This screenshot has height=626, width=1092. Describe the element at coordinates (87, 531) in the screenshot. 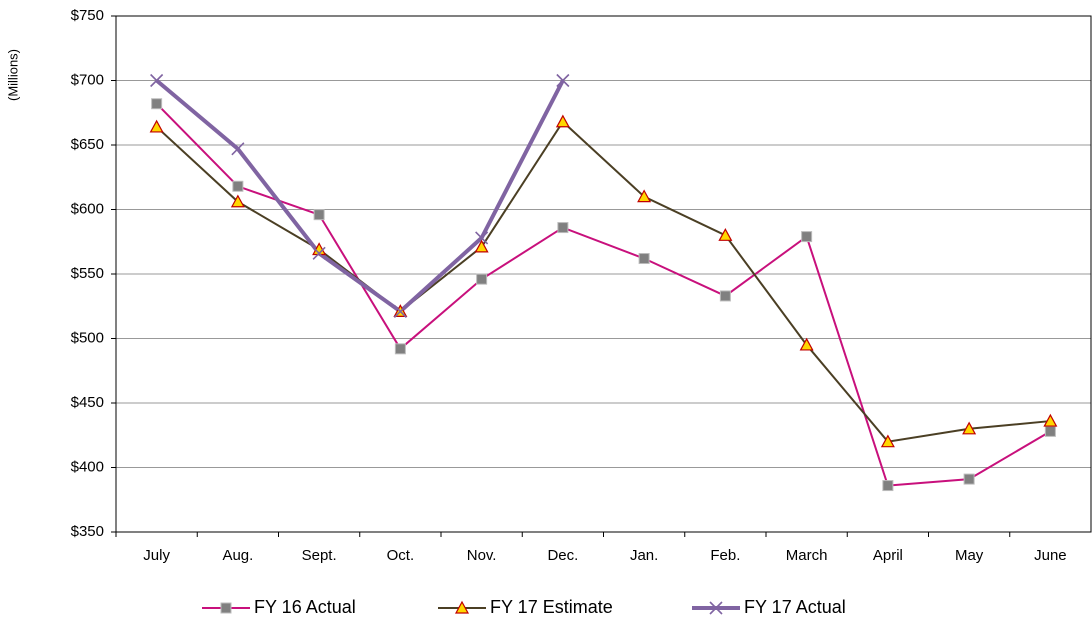

I see `y-tick-label: $350` at that location.